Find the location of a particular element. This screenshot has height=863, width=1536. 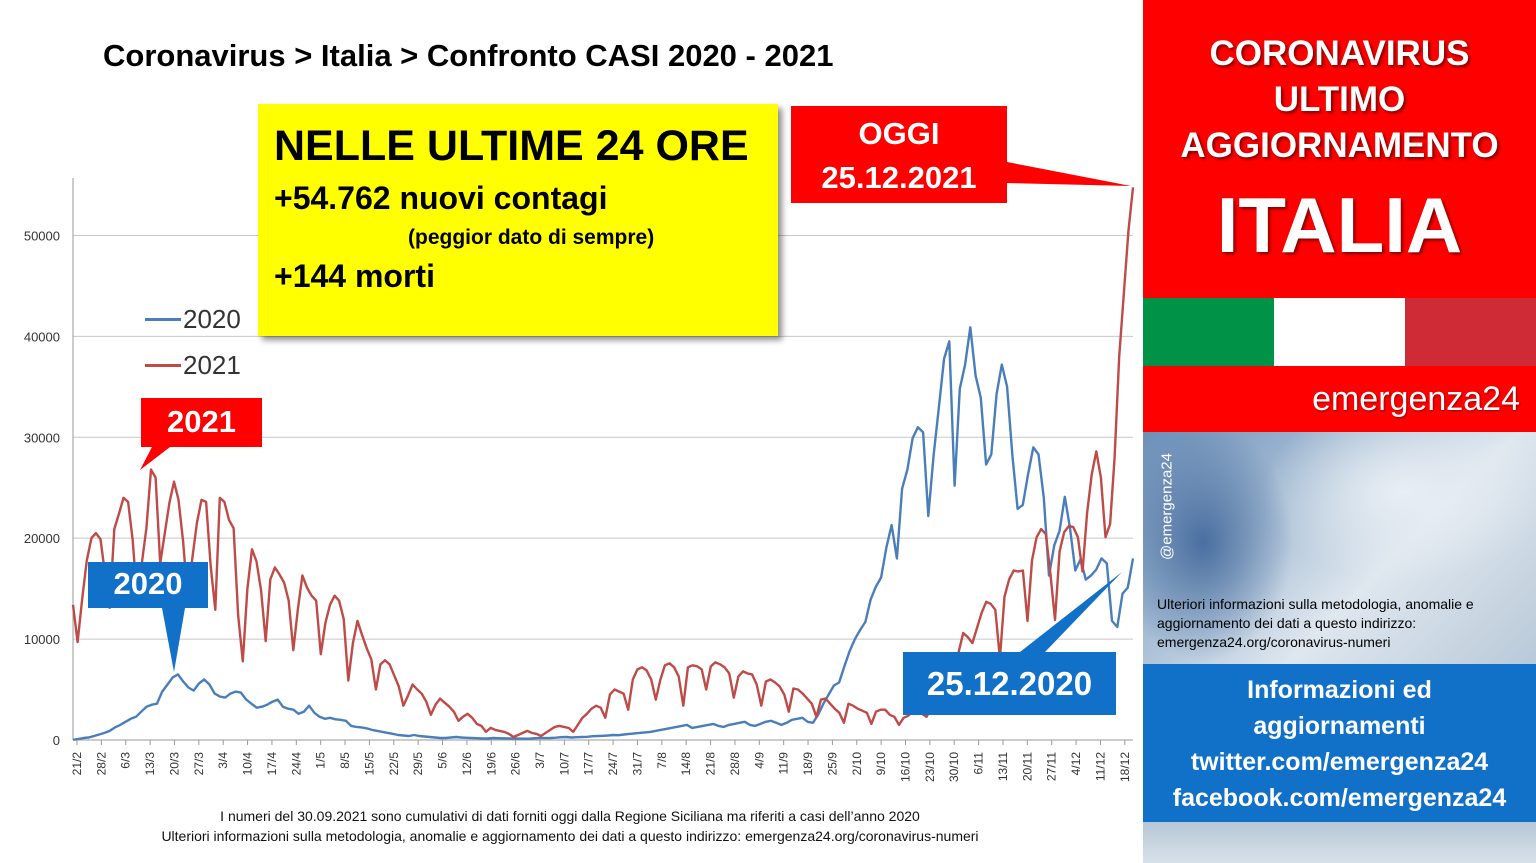

x-tick-label: 1/5 is located at coordinates (321, 760).